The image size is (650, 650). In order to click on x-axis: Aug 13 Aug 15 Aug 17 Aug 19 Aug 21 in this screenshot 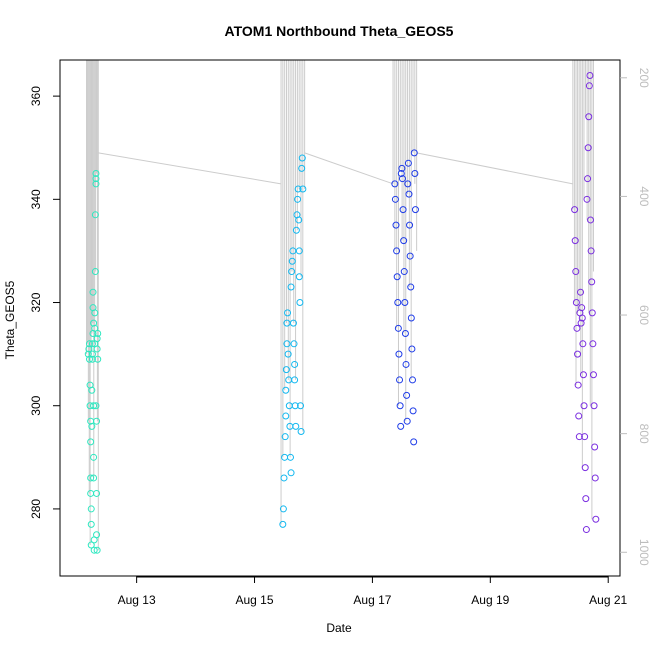, I will do `click(373, 591)`.